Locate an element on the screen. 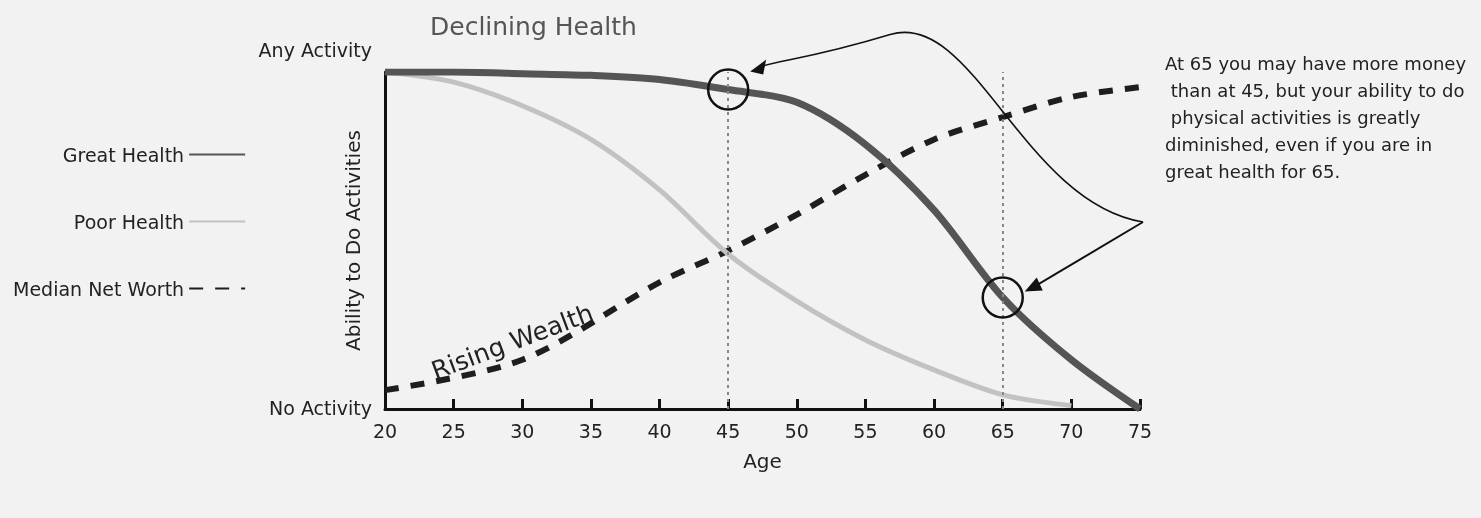 Image resolution: width=1481 pixels, height=518 pixels. x-tick-label: 30 is located at coordinates (522, 430).